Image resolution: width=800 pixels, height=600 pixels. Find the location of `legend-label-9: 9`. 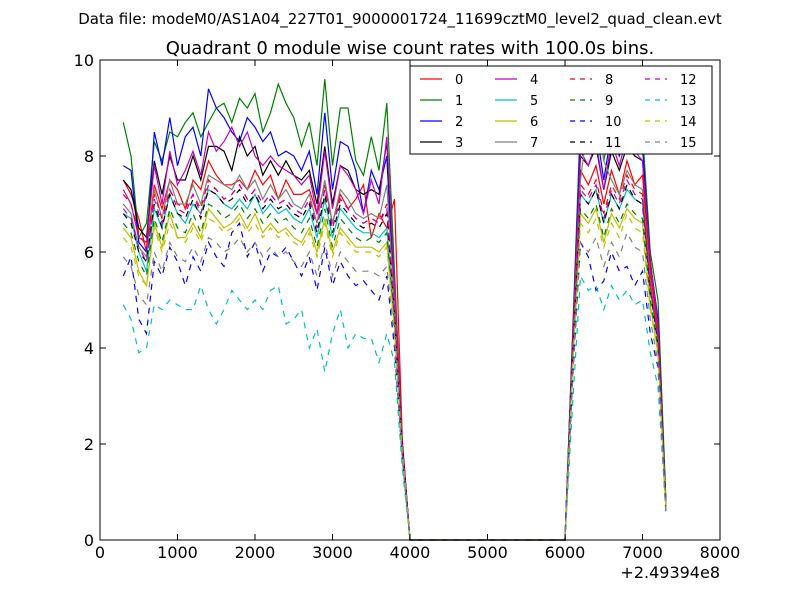

legend-label-9: 9 is located at coordinates (609, 101).